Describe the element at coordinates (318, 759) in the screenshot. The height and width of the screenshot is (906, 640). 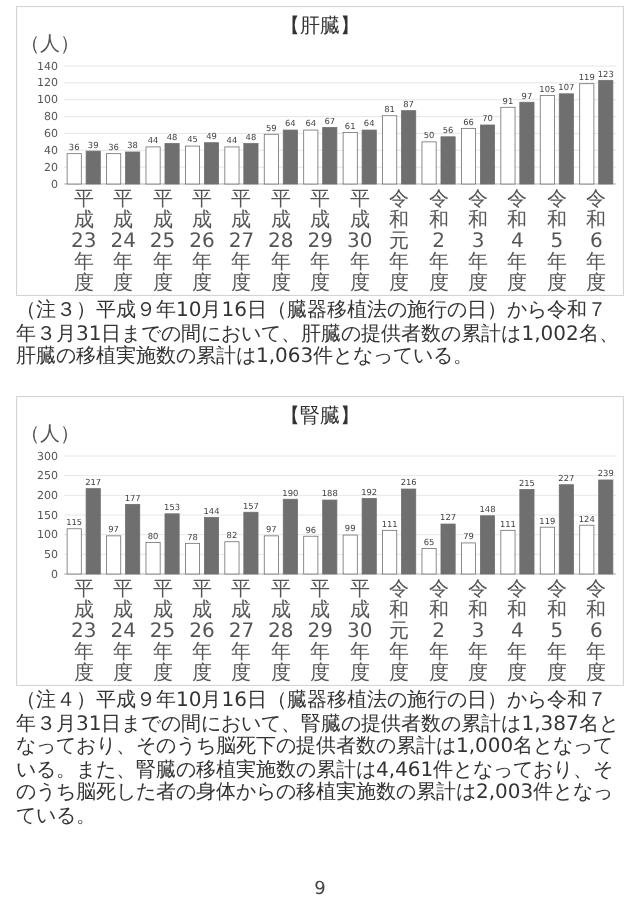
I see `text: （注４）平成９年10月16日（臓器移植法の施行の日）から令和７年３月31日までの間において、腎臓の提供者数の累計は1,387名となっており、そのうち脳死下の提供者数の累計は1,000名となっている。また、腎臓の移植実施数の累計は4,461件となっており、そのうち脳死した者の身体からの移植実施数の累計は2,003件となっている。` at that location.